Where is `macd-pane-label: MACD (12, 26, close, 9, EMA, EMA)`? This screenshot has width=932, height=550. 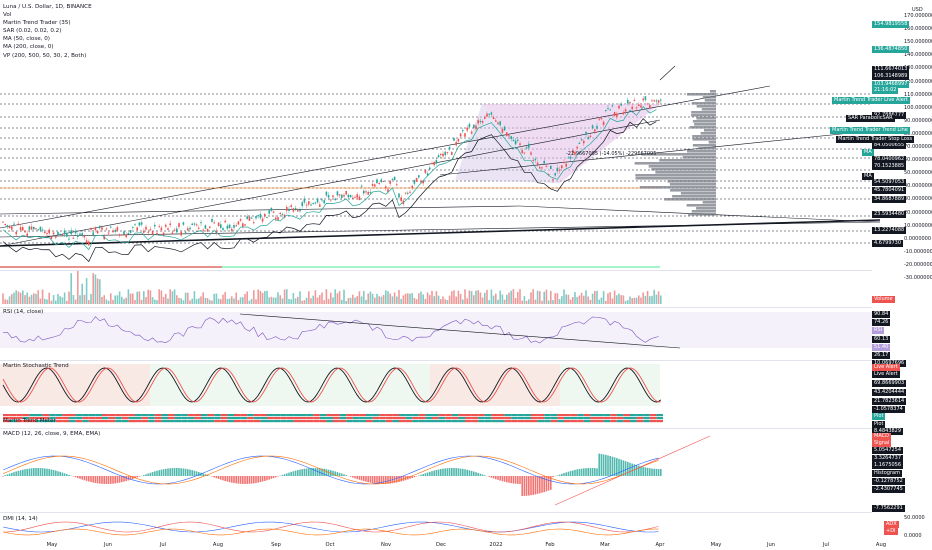 macd-pane-label: MACD (12, 26, close, 9, EMA, EMA) is located at coordinates (52, 434).